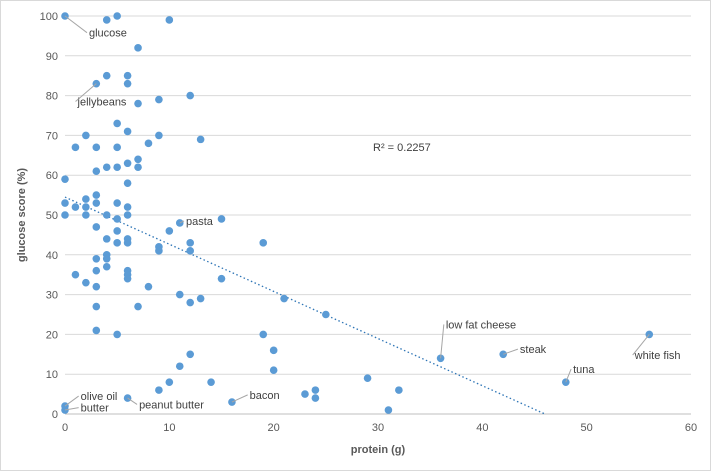 This screenshot has height=472, width=711. I want to click on y-tick-label: 30, so click(52, 296).